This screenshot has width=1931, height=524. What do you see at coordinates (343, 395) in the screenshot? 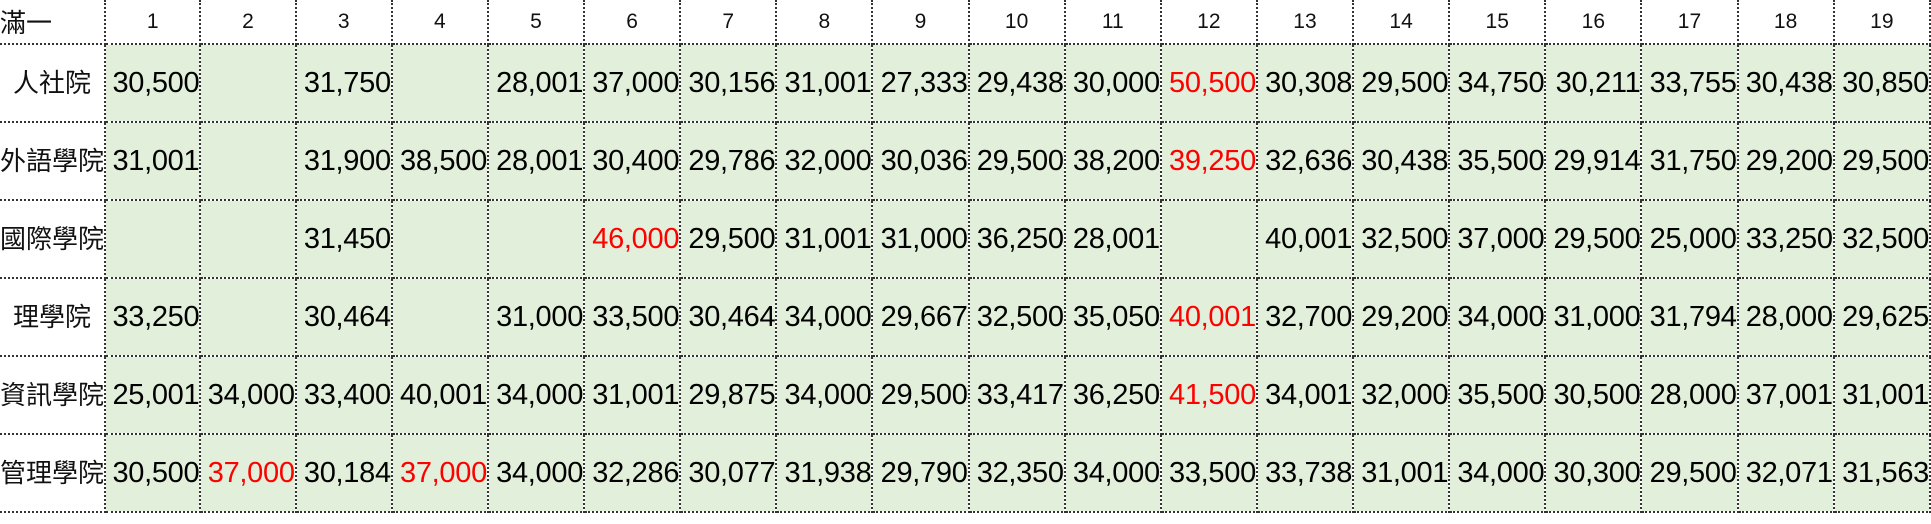
I see `table-cell: 33,400` at bounding box center [343, 395].